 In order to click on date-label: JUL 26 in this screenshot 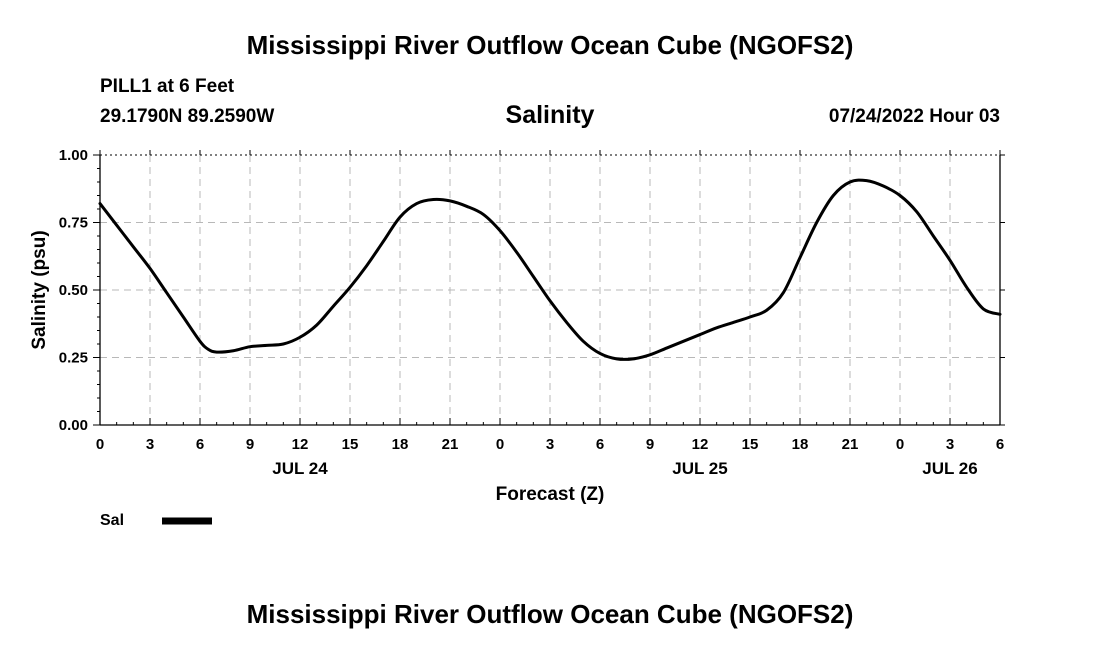, I will do `click(949, 468)`.